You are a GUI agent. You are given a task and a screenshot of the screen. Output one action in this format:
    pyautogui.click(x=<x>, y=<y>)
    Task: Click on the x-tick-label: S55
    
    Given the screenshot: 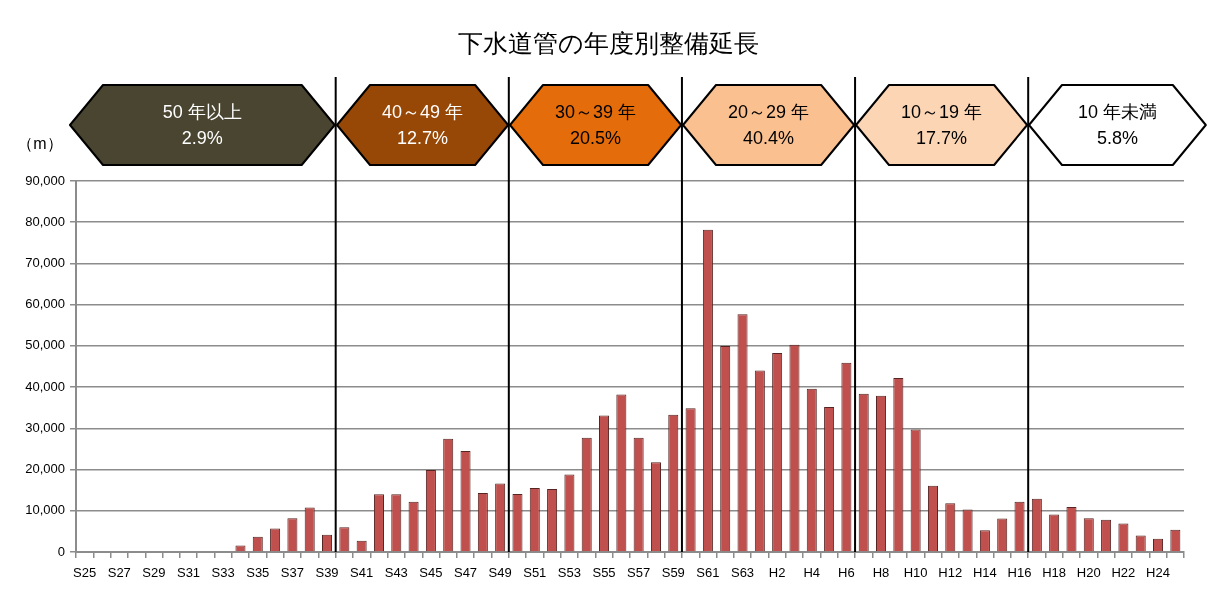 What is the action you would take?
    pyautogui.click(x=604, y=573)
    